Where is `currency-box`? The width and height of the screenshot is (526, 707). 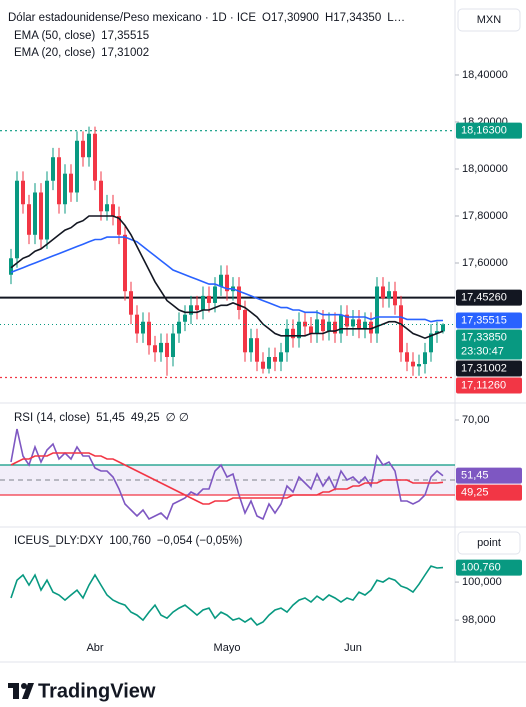
currency-box is located at coordinates (489, 20).